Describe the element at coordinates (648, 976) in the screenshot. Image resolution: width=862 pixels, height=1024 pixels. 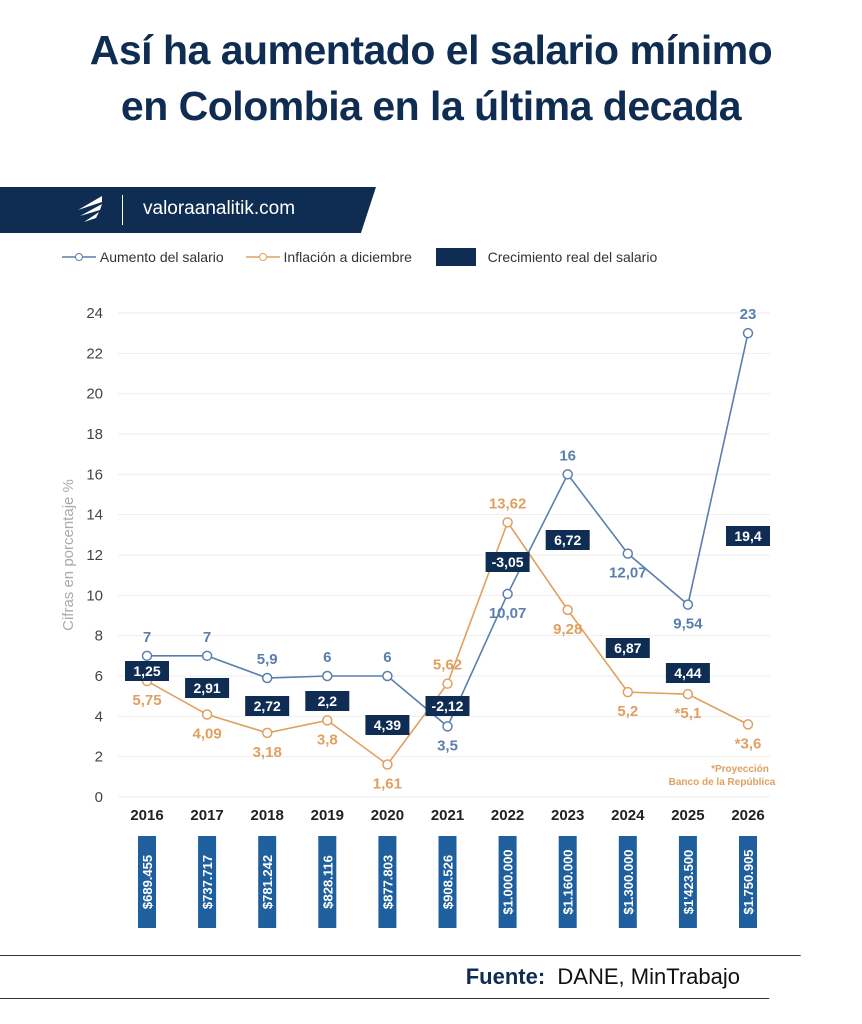
I see `source-text: DANE, MinTrabajo` at that location.